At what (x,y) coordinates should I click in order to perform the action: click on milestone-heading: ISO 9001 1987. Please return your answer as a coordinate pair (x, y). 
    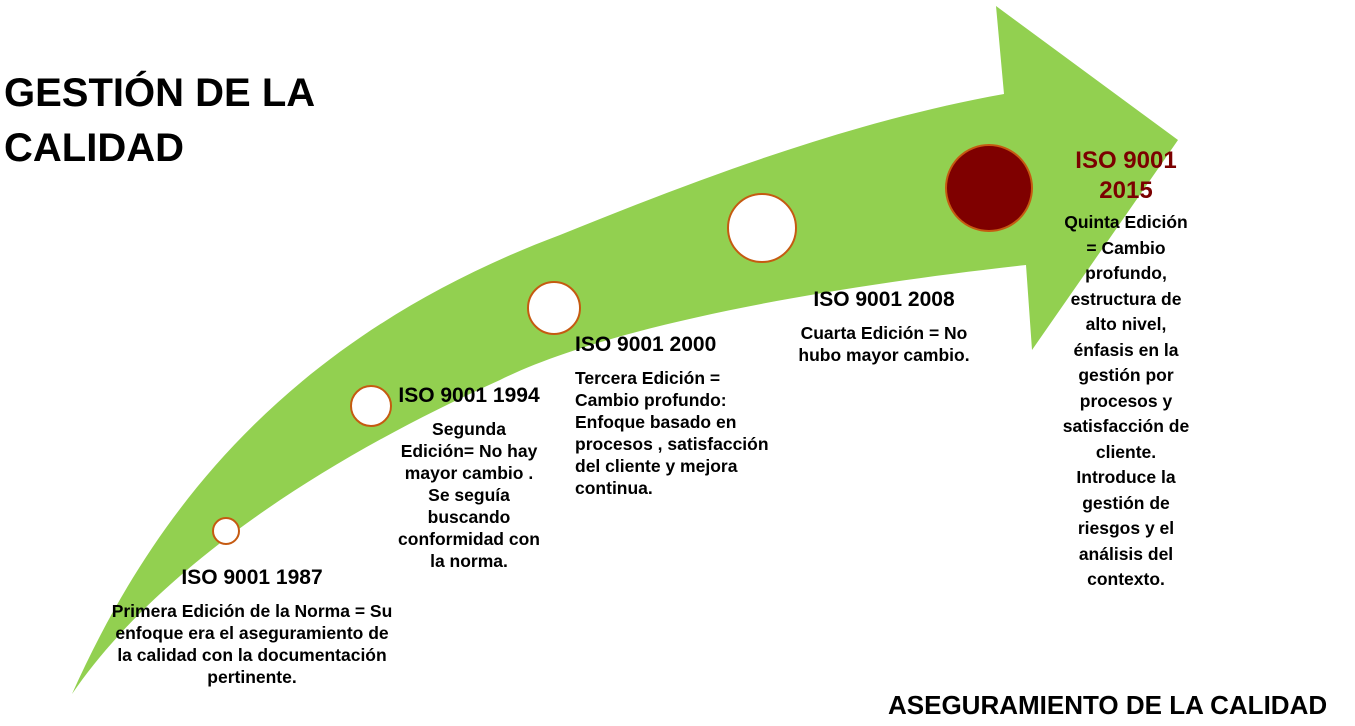
    Looking at the image, I should click on (252, 577).